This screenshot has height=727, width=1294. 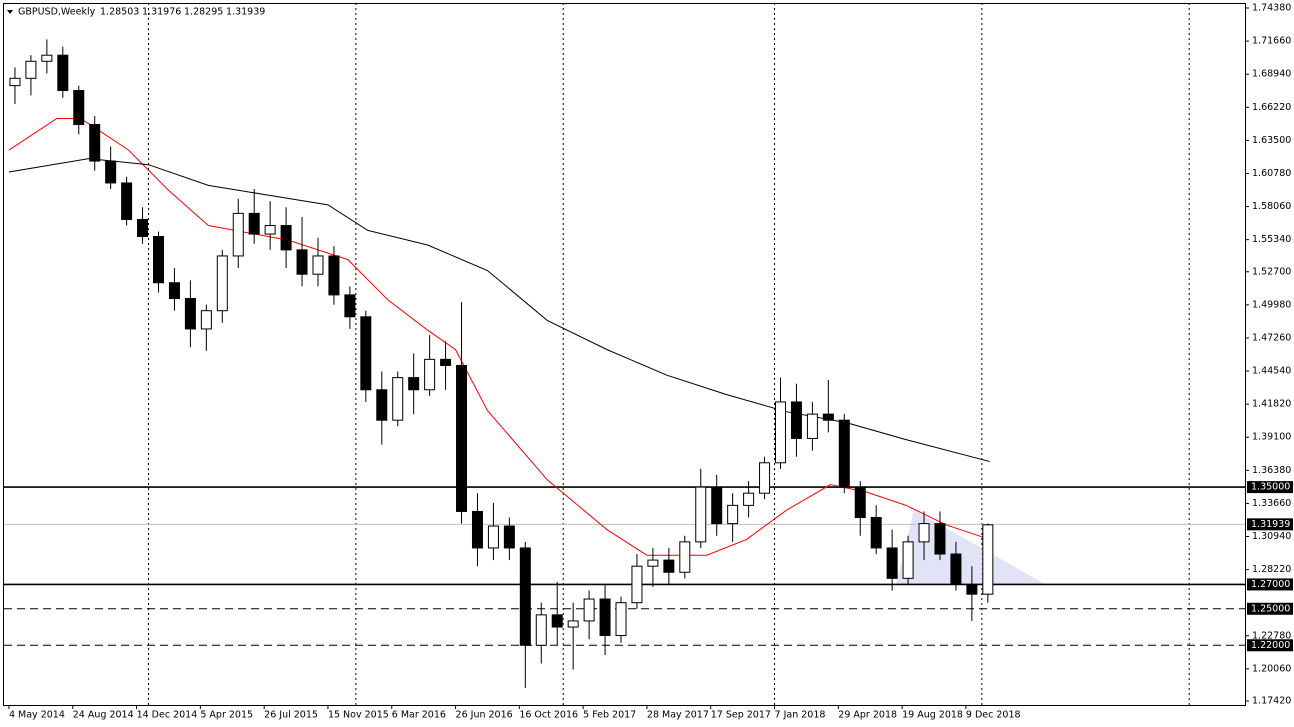 I want to click on y-tick-label: 1.63500, so click(x=1271, y=140).